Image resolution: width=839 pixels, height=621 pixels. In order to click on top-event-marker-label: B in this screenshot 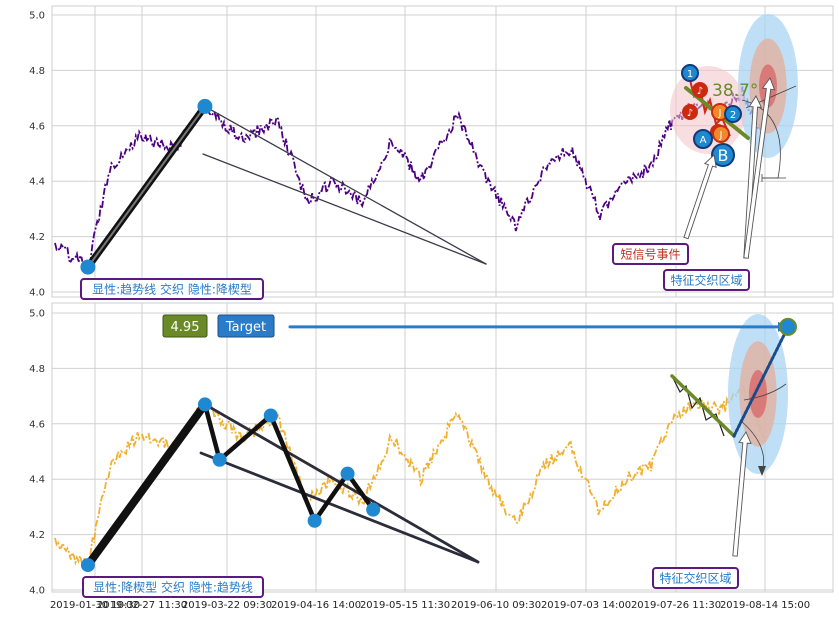, I will do `click(723, 155)`.